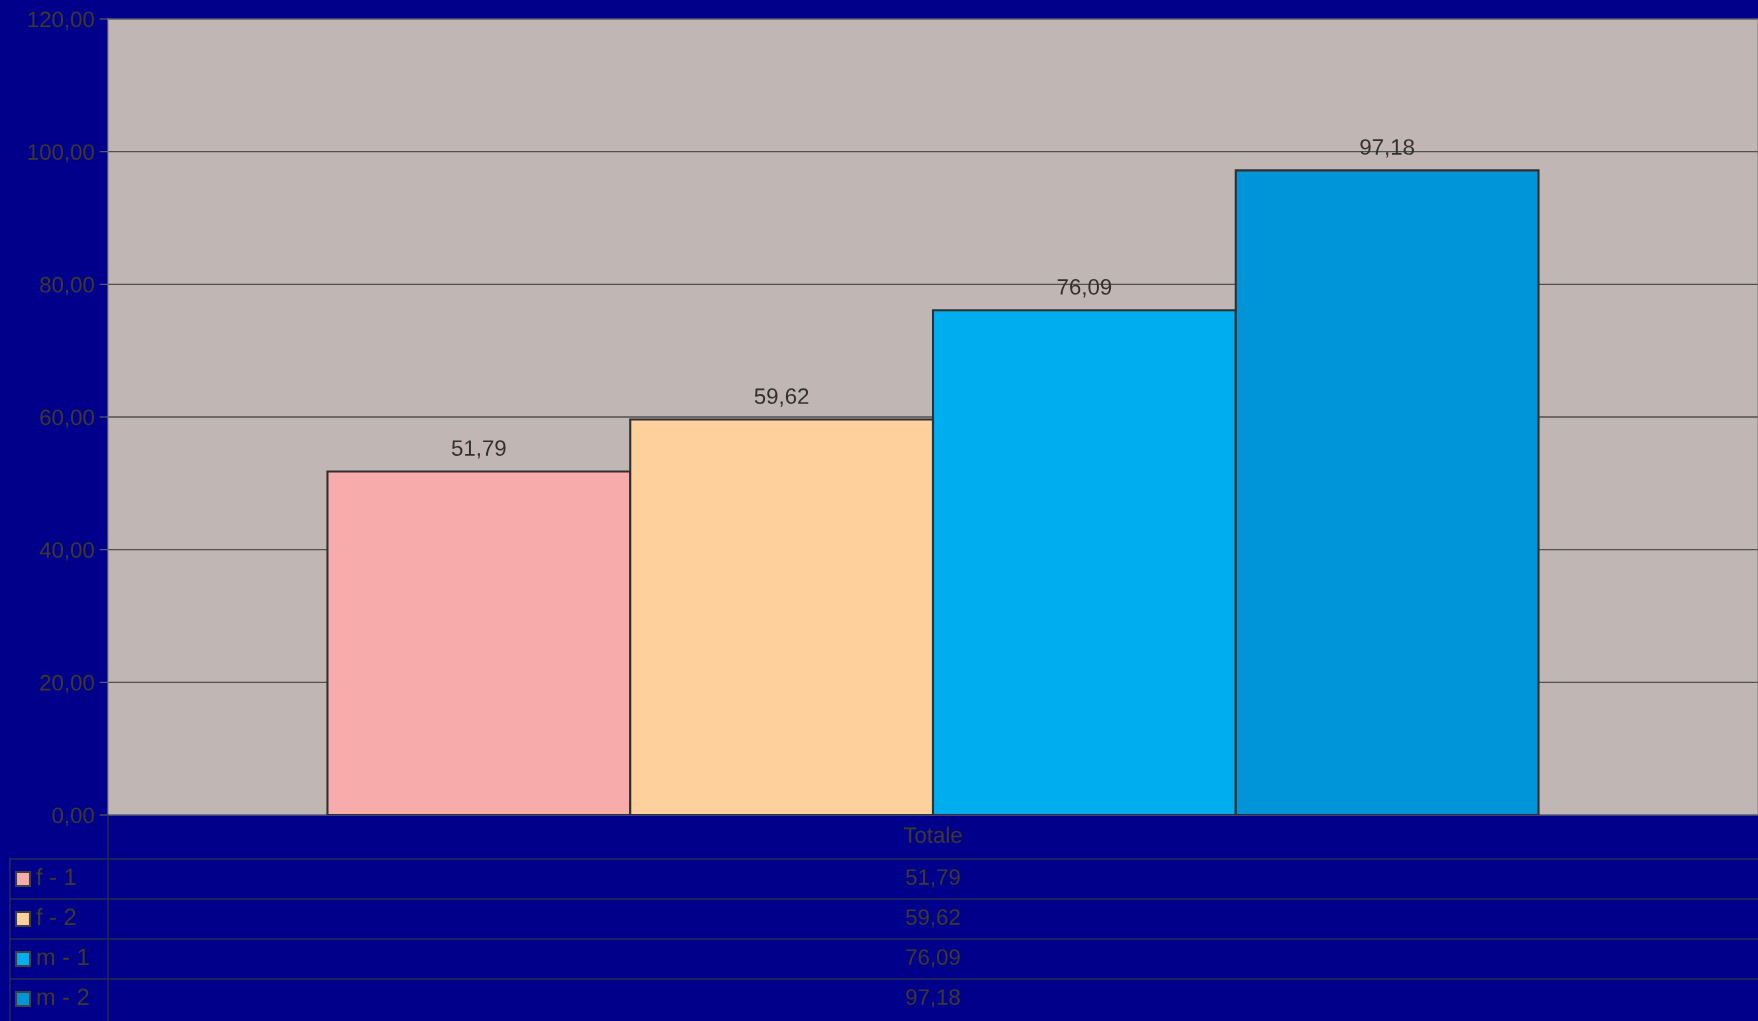 This screenshot has height=1021, width=1758. I want to click on y-tick-label: 80,00, so click(67, 286).